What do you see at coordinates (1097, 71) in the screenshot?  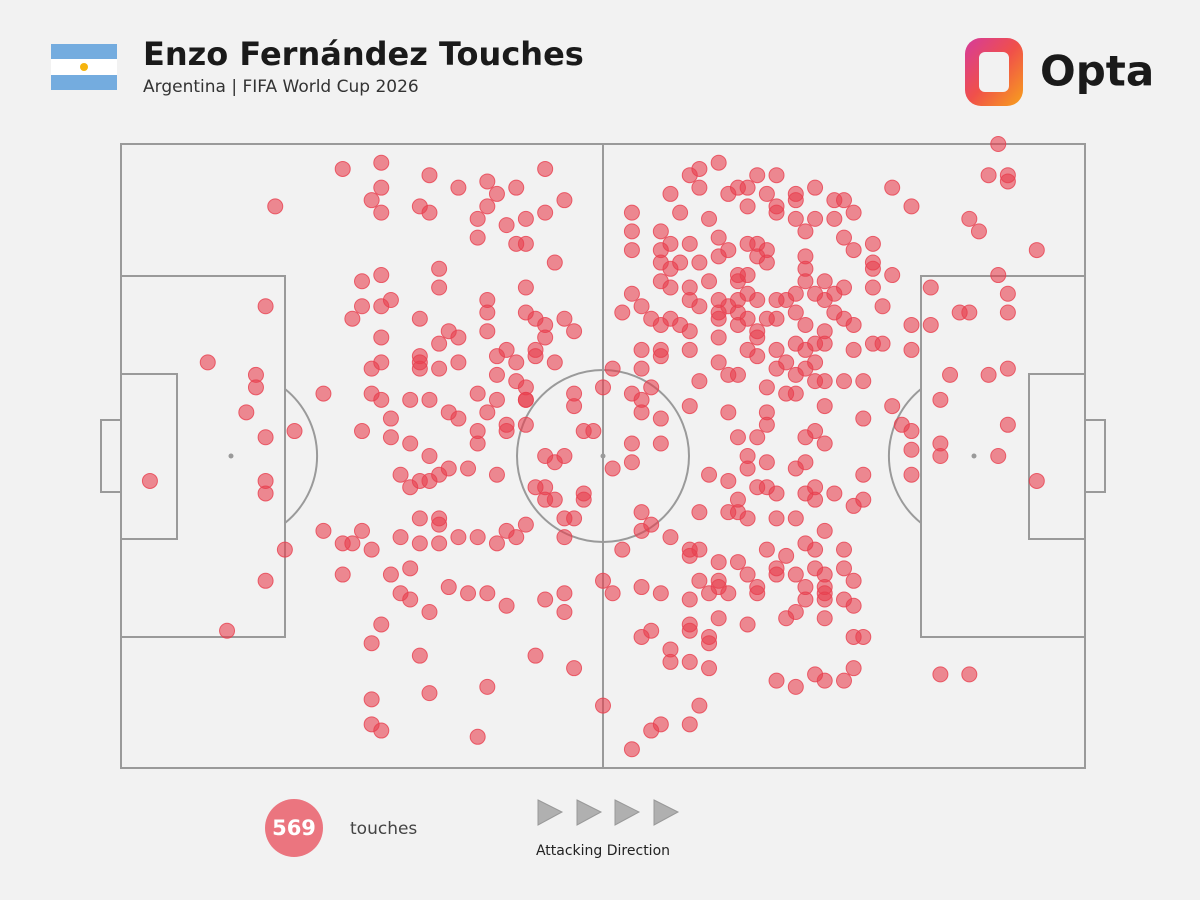 I see `brand: Opta` at bounding box center [1097, 71].